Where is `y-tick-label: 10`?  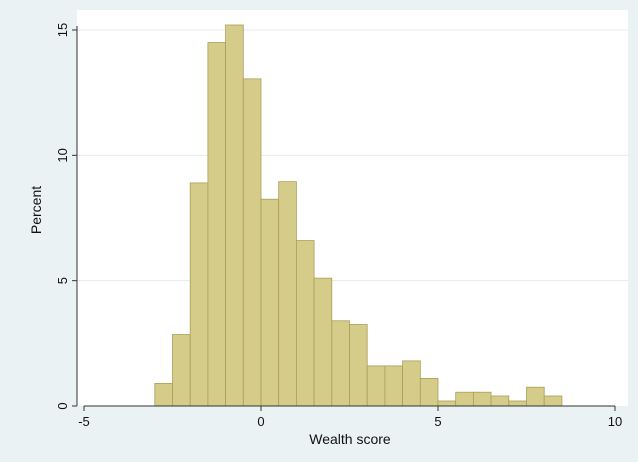
y-tick-label: 10 is located at coordinates (62, 155).